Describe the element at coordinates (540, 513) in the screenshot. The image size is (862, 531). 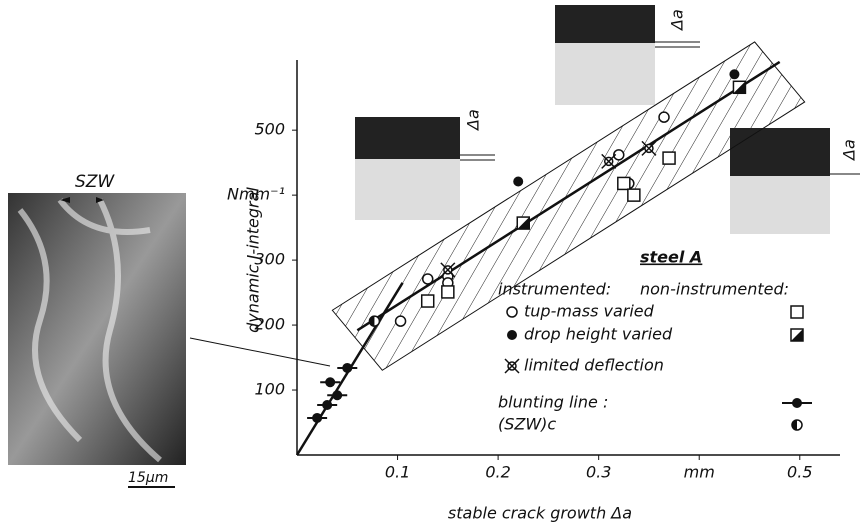
I see `x-axis-title: stable crack growth Δa` at that location.